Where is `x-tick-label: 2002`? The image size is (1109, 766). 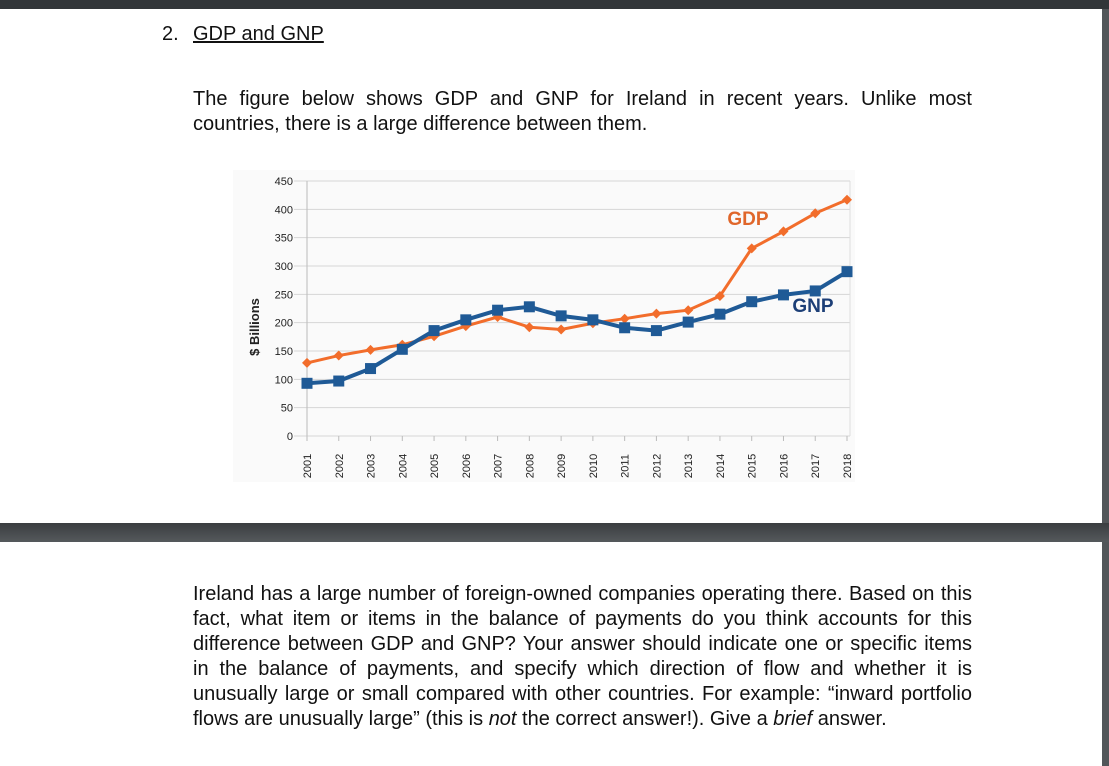 x-tick-label: 2002 is located at coordinates (340, 466).